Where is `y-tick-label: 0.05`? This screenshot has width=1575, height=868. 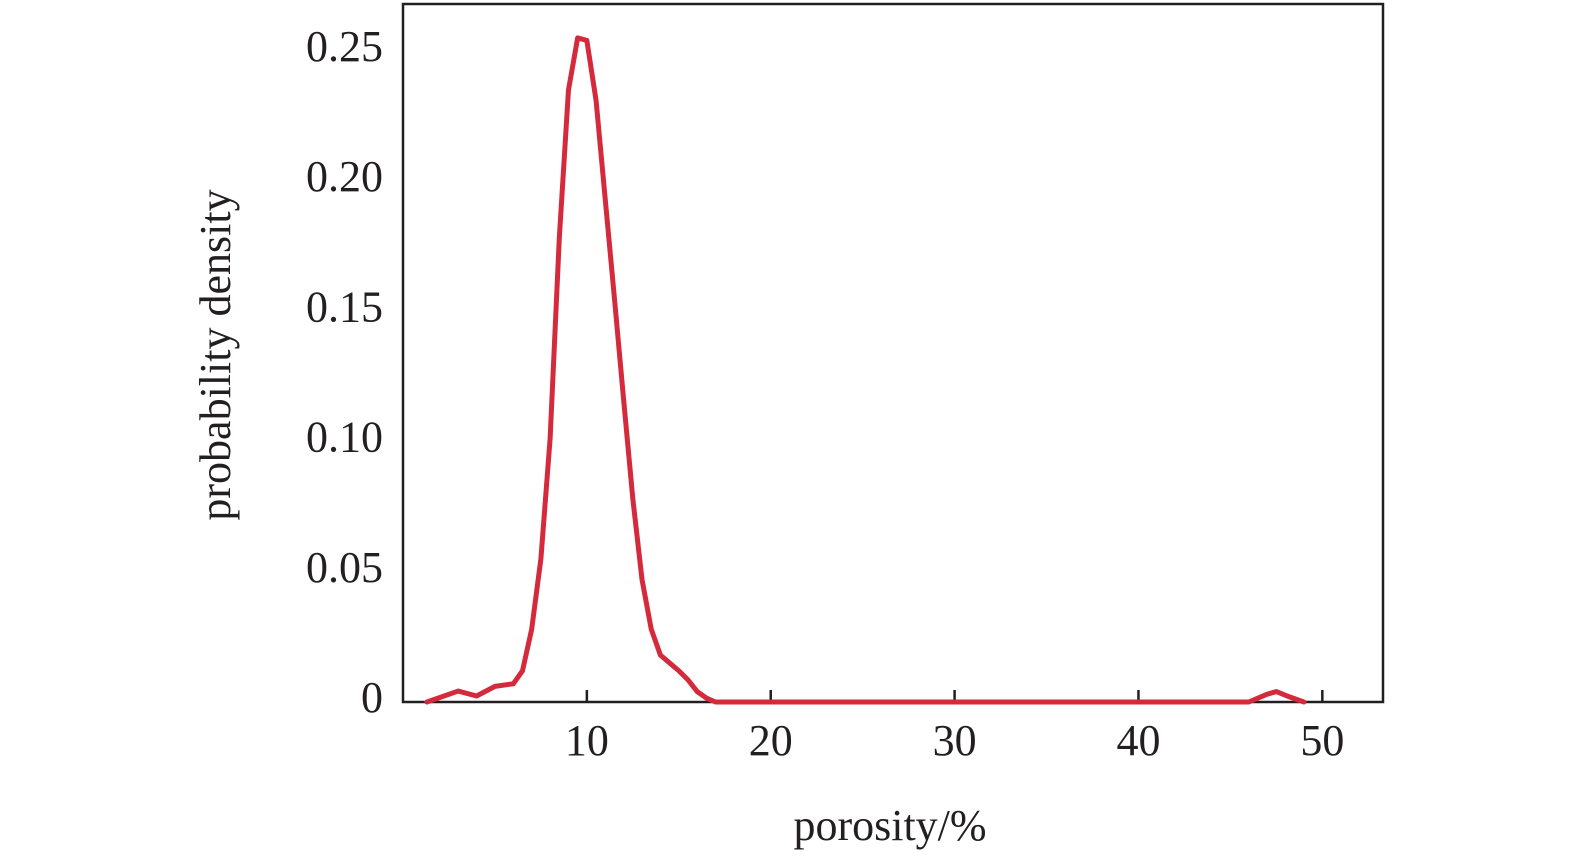 y-tick-label: 0.05 is located at coordinates (344, 567).